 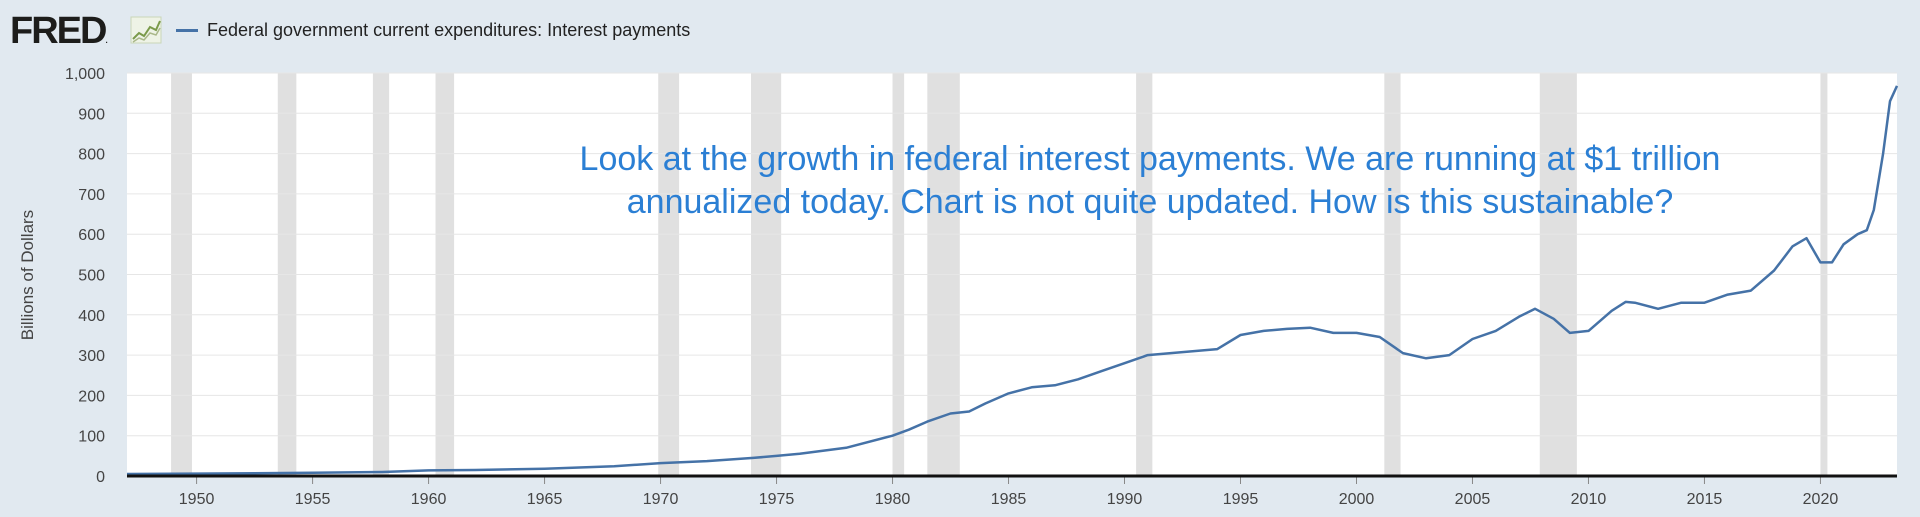 What do you see at coordinates (91, 195) in the screenshot?
I see `y-tick-label: 700` at bounding box center [91, 195].